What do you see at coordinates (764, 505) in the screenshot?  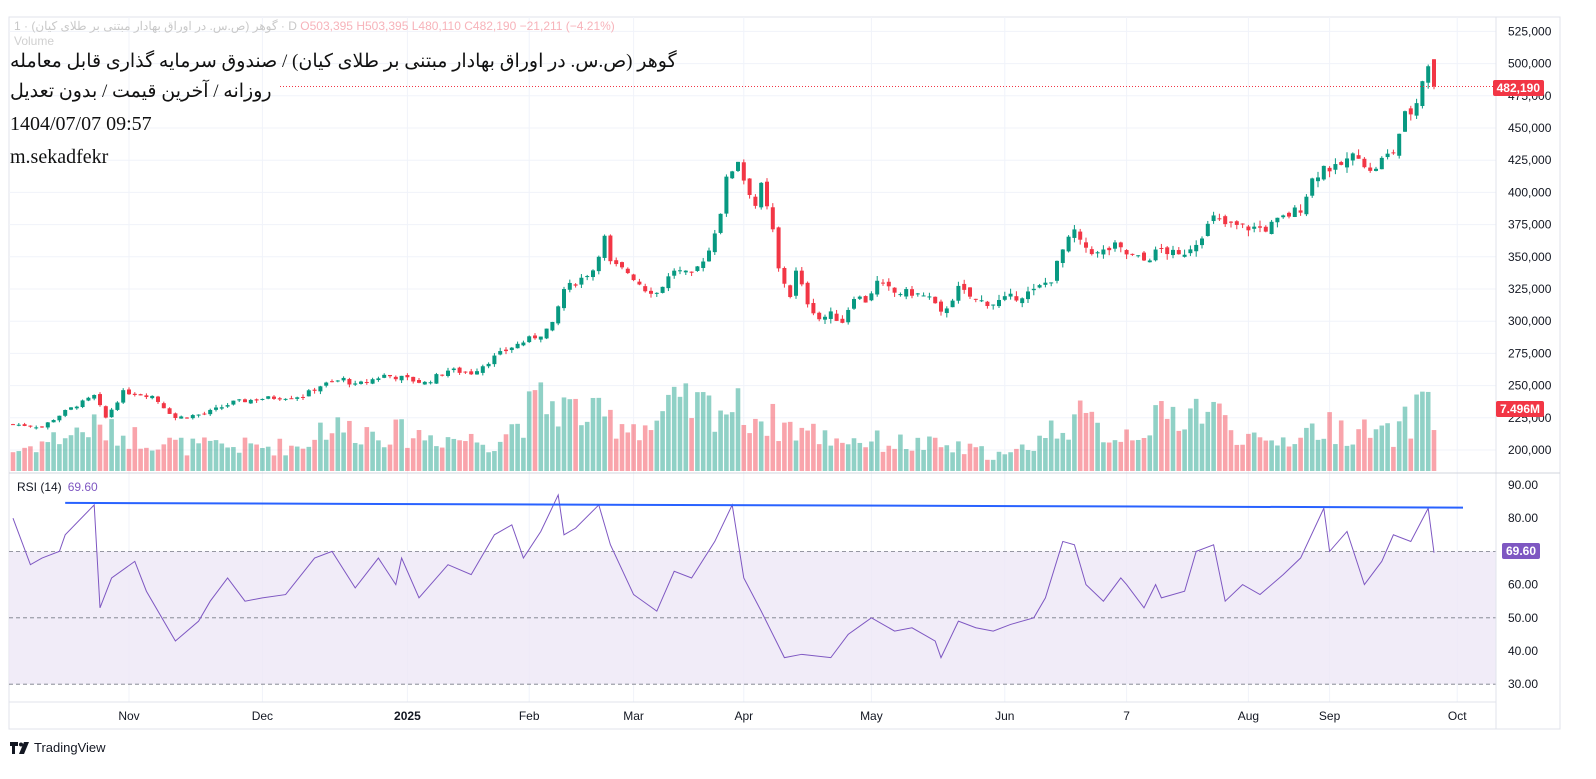 I see `rsi-trendline` at bounding box center [764, 505].